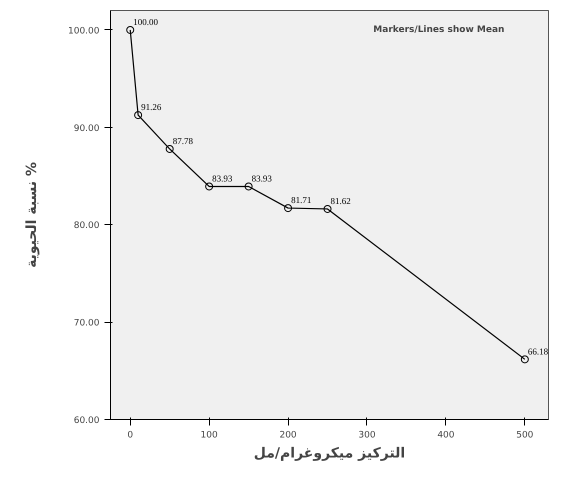 The image size is (583, 479). I want to click on data-label: 100.00, so click(145, 21).